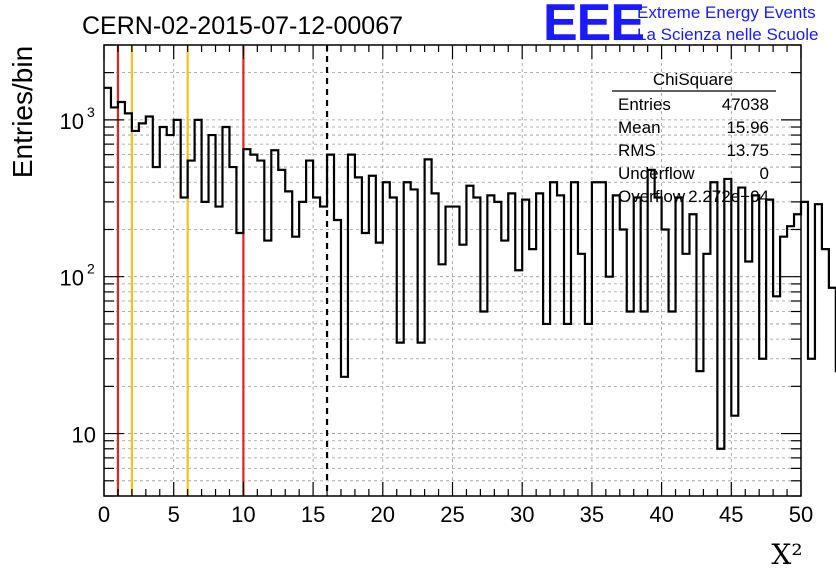  What do you see at coordinates (593, 26) in the screenshot?
I see `eee-logo-mark: EEE` at bounding box center [593, 26].